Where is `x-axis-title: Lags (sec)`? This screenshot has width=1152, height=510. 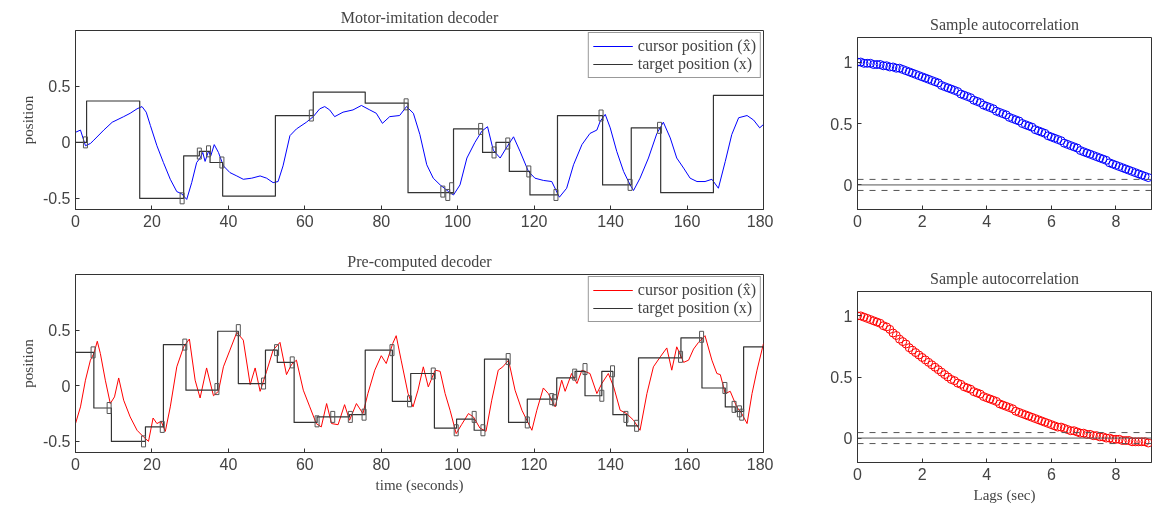
x-axis-title: Lags (sec) is located at coordinates (1004, 495).